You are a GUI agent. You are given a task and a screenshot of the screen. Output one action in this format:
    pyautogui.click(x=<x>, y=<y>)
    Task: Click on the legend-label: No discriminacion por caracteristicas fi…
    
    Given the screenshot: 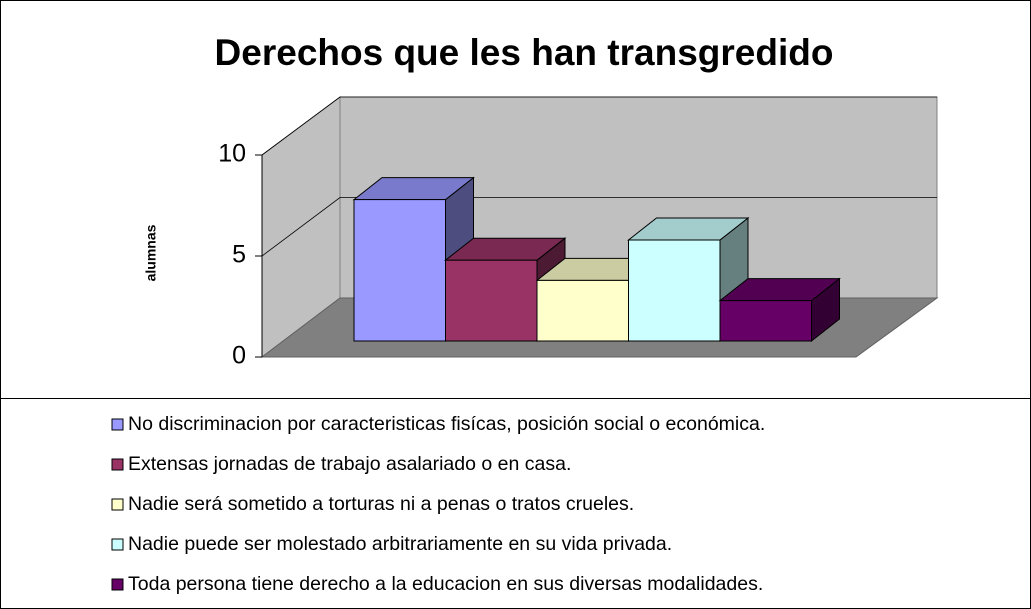 What is the action you would take?
    pyautogui.click(x=446, y=424)
    